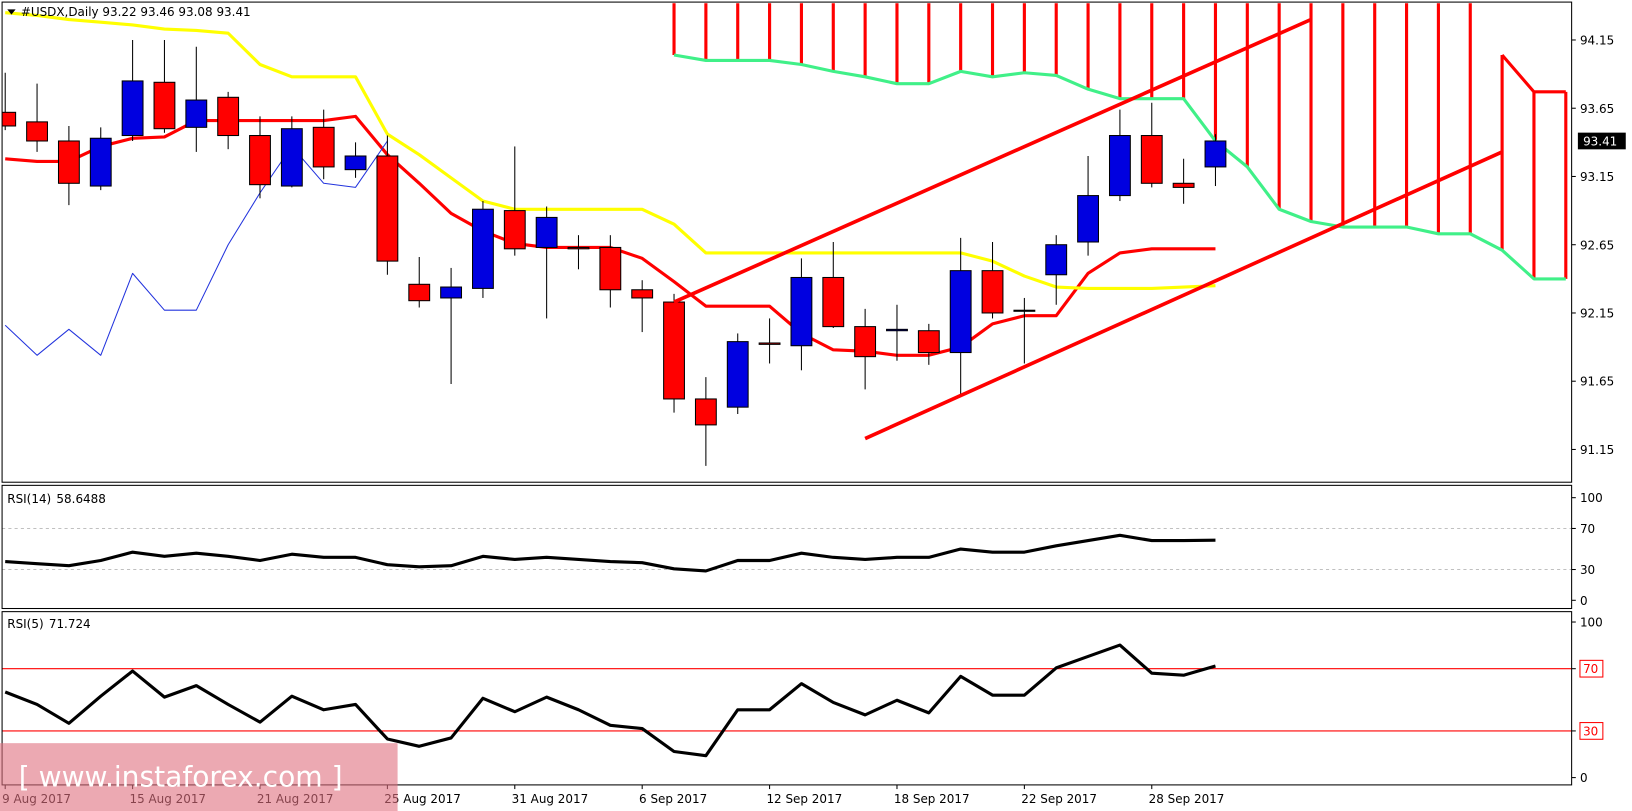 Image resolution: width=1632 pixels, height=811 pixels. I want to click on watermark: [ www.instaforex.com ], so click(181, 777).